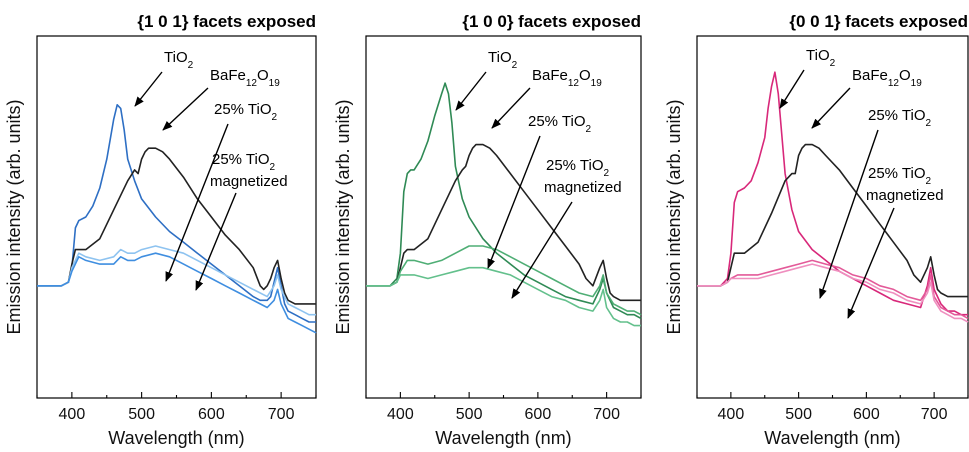  What do you see at coordinates (226, 21) in the screenshot?
I see `panel-title: {1 0 1} facets exposed` at bounding box center [226, 21].